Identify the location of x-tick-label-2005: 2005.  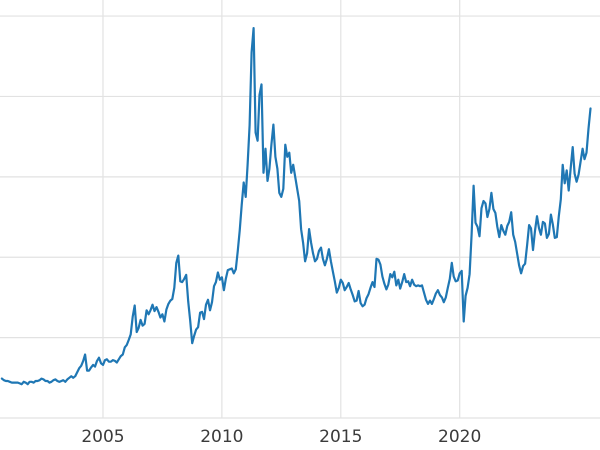
(102, 437).